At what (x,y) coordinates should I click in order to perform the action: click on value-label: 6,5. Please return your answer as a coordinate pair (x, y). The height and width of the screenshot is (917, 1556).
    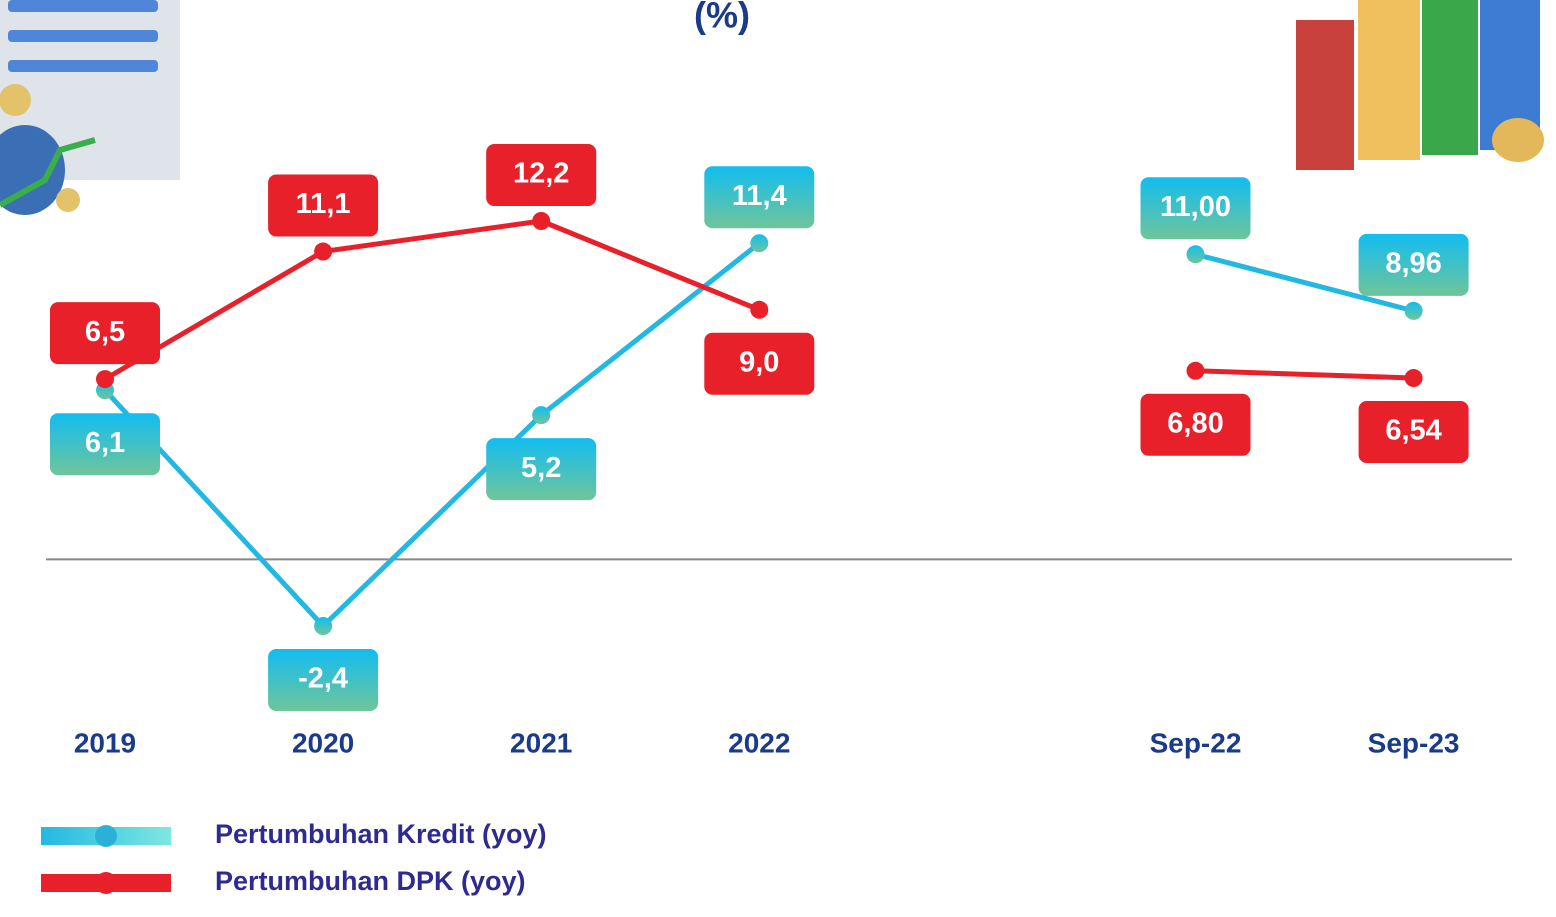
    Looking at the image, I should click on (105, 332).